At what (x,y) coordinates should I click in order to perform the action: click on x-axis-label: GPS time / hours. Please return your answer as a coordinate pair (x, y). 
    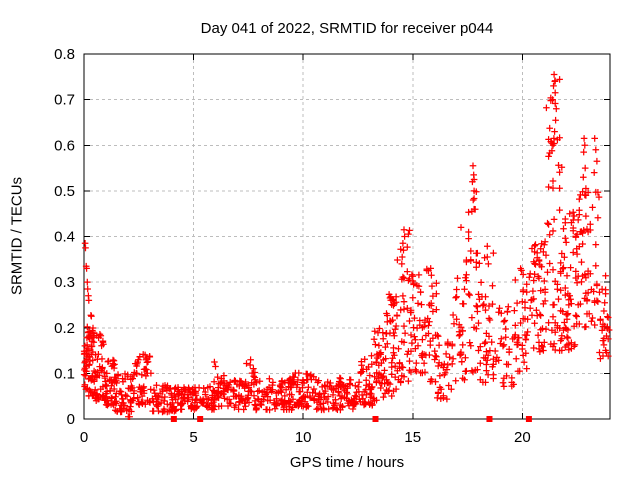
    Looking at the image, I should click on (347, 462).